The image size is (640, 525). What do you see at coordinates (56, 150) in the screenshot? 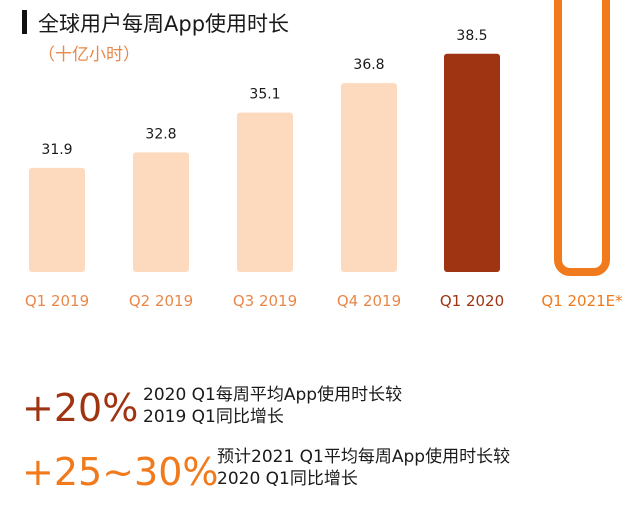
I see `bar-value-label: 31.9` at bounding box center [56, 150].